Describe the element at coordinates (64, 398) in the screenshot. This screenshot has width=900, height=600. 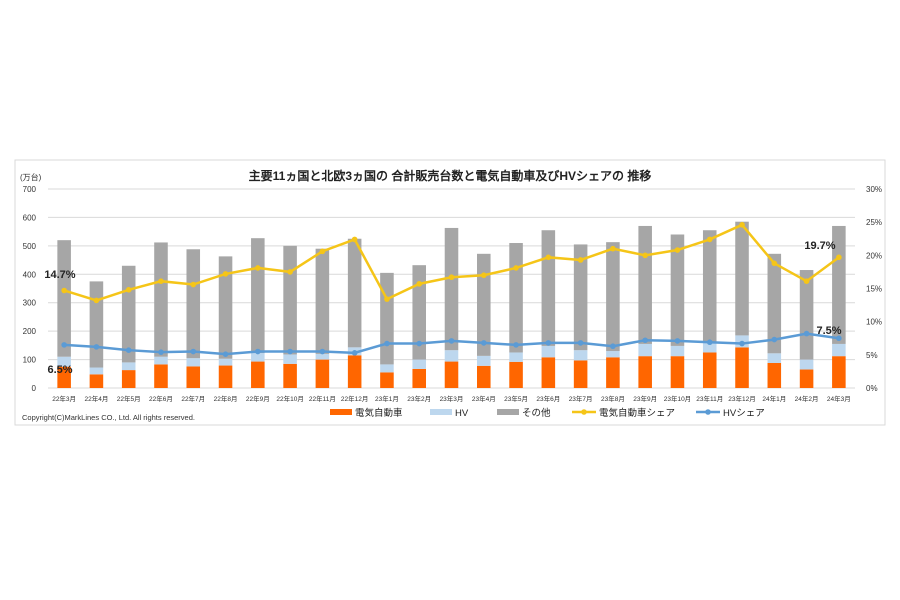
I see `x-tick-label: 22年3月` at that location.